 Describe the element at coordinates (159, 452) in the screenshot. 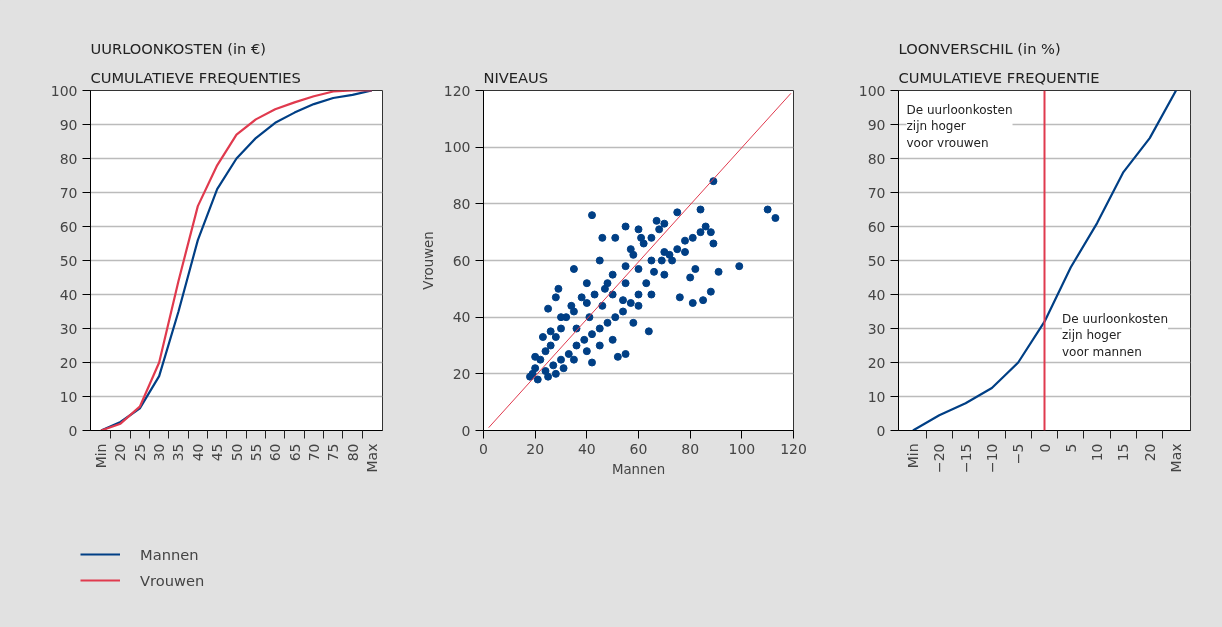

I see `x-tick-label: 30` at that location.